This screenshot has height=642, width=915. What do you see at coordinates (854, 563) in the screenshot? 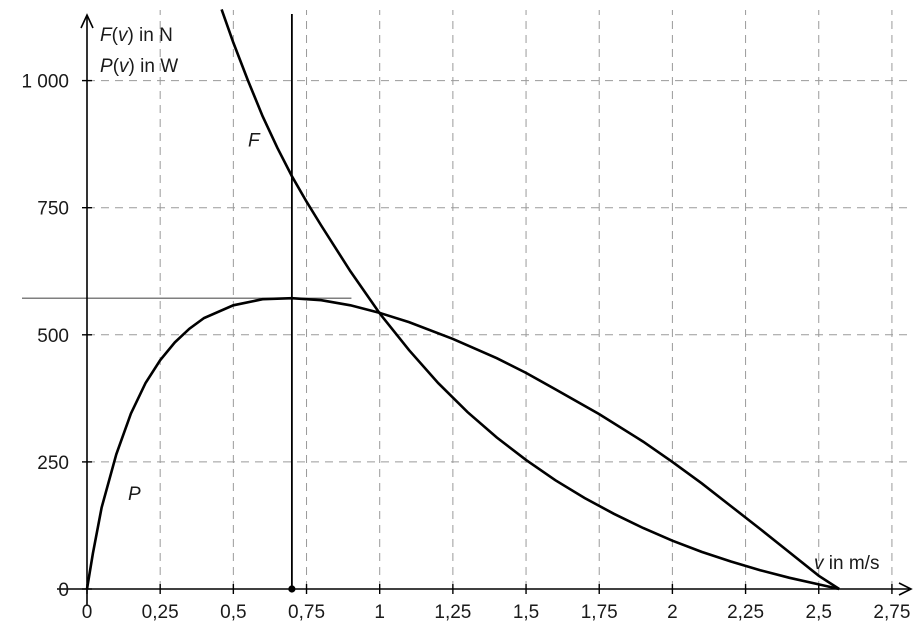
I see `x-axis-label-unit: in m/s` at bounding box center [854, 563].